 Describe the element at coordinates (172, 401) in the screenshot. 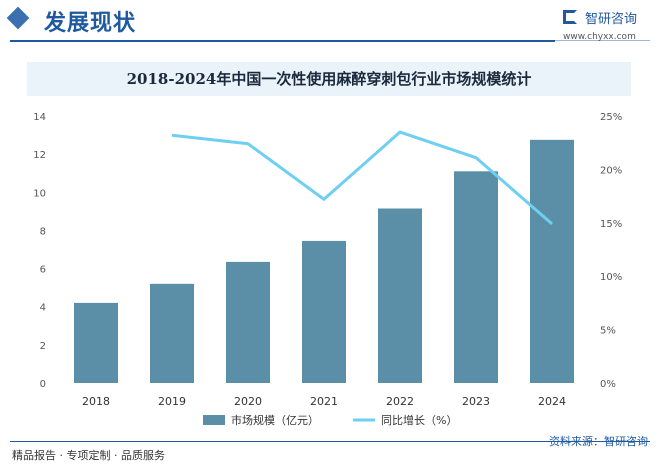

I see `x-axis-tick-label: 2019` at that location.